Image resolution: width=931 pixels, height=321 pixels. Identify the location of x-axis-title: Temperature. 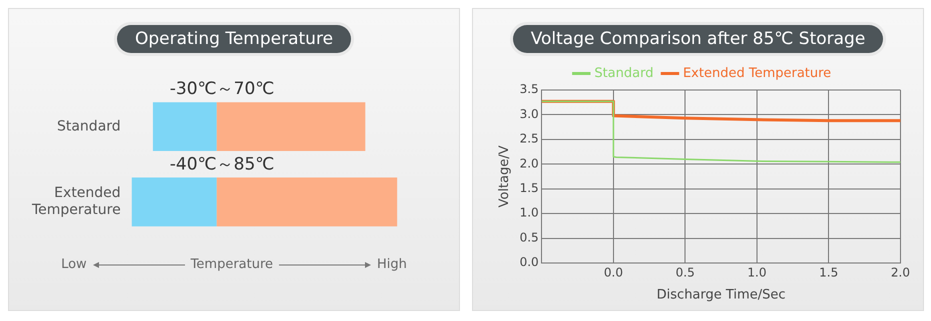
(232, 264).